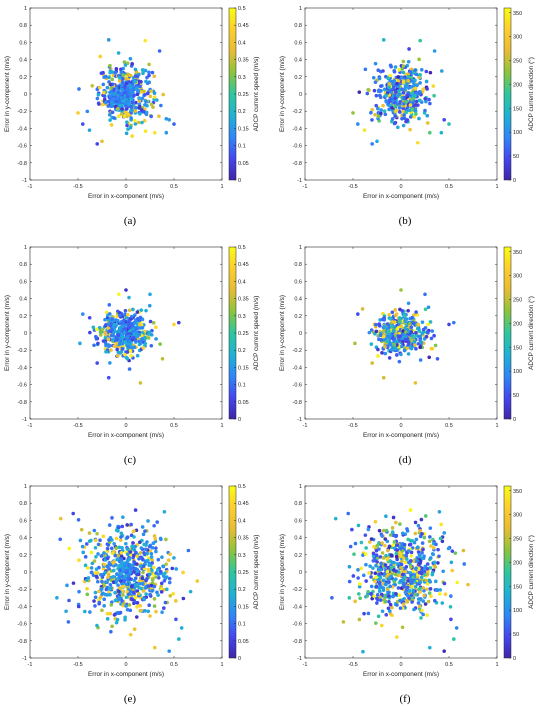 Image resolution: width=550 pixels, height=717 pixels. Describe the element at coordinates (517, 253) in the screenshot. I see `colorbar-tick-label: 350` at that location.